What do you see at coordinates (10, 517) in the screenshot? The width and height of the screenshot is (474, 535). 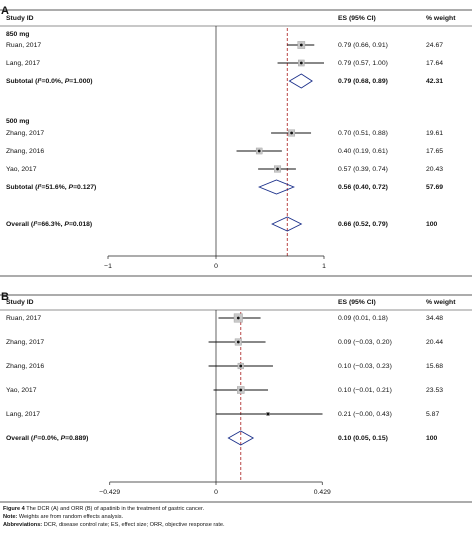 I see `note-label: Note:` at bounding box center [10, 517].